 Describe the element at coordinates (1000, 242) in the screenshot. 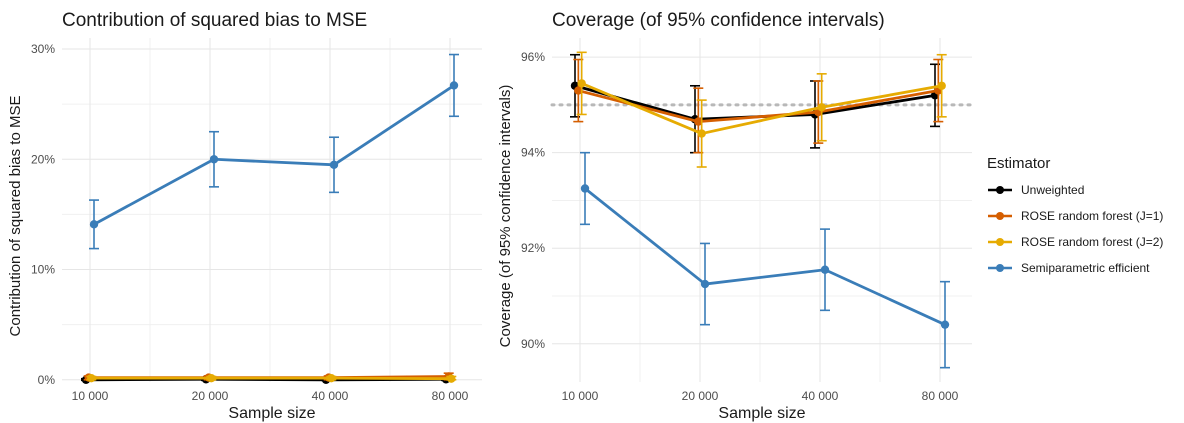

I see `legend-key-dot-rose-j2` at that location.